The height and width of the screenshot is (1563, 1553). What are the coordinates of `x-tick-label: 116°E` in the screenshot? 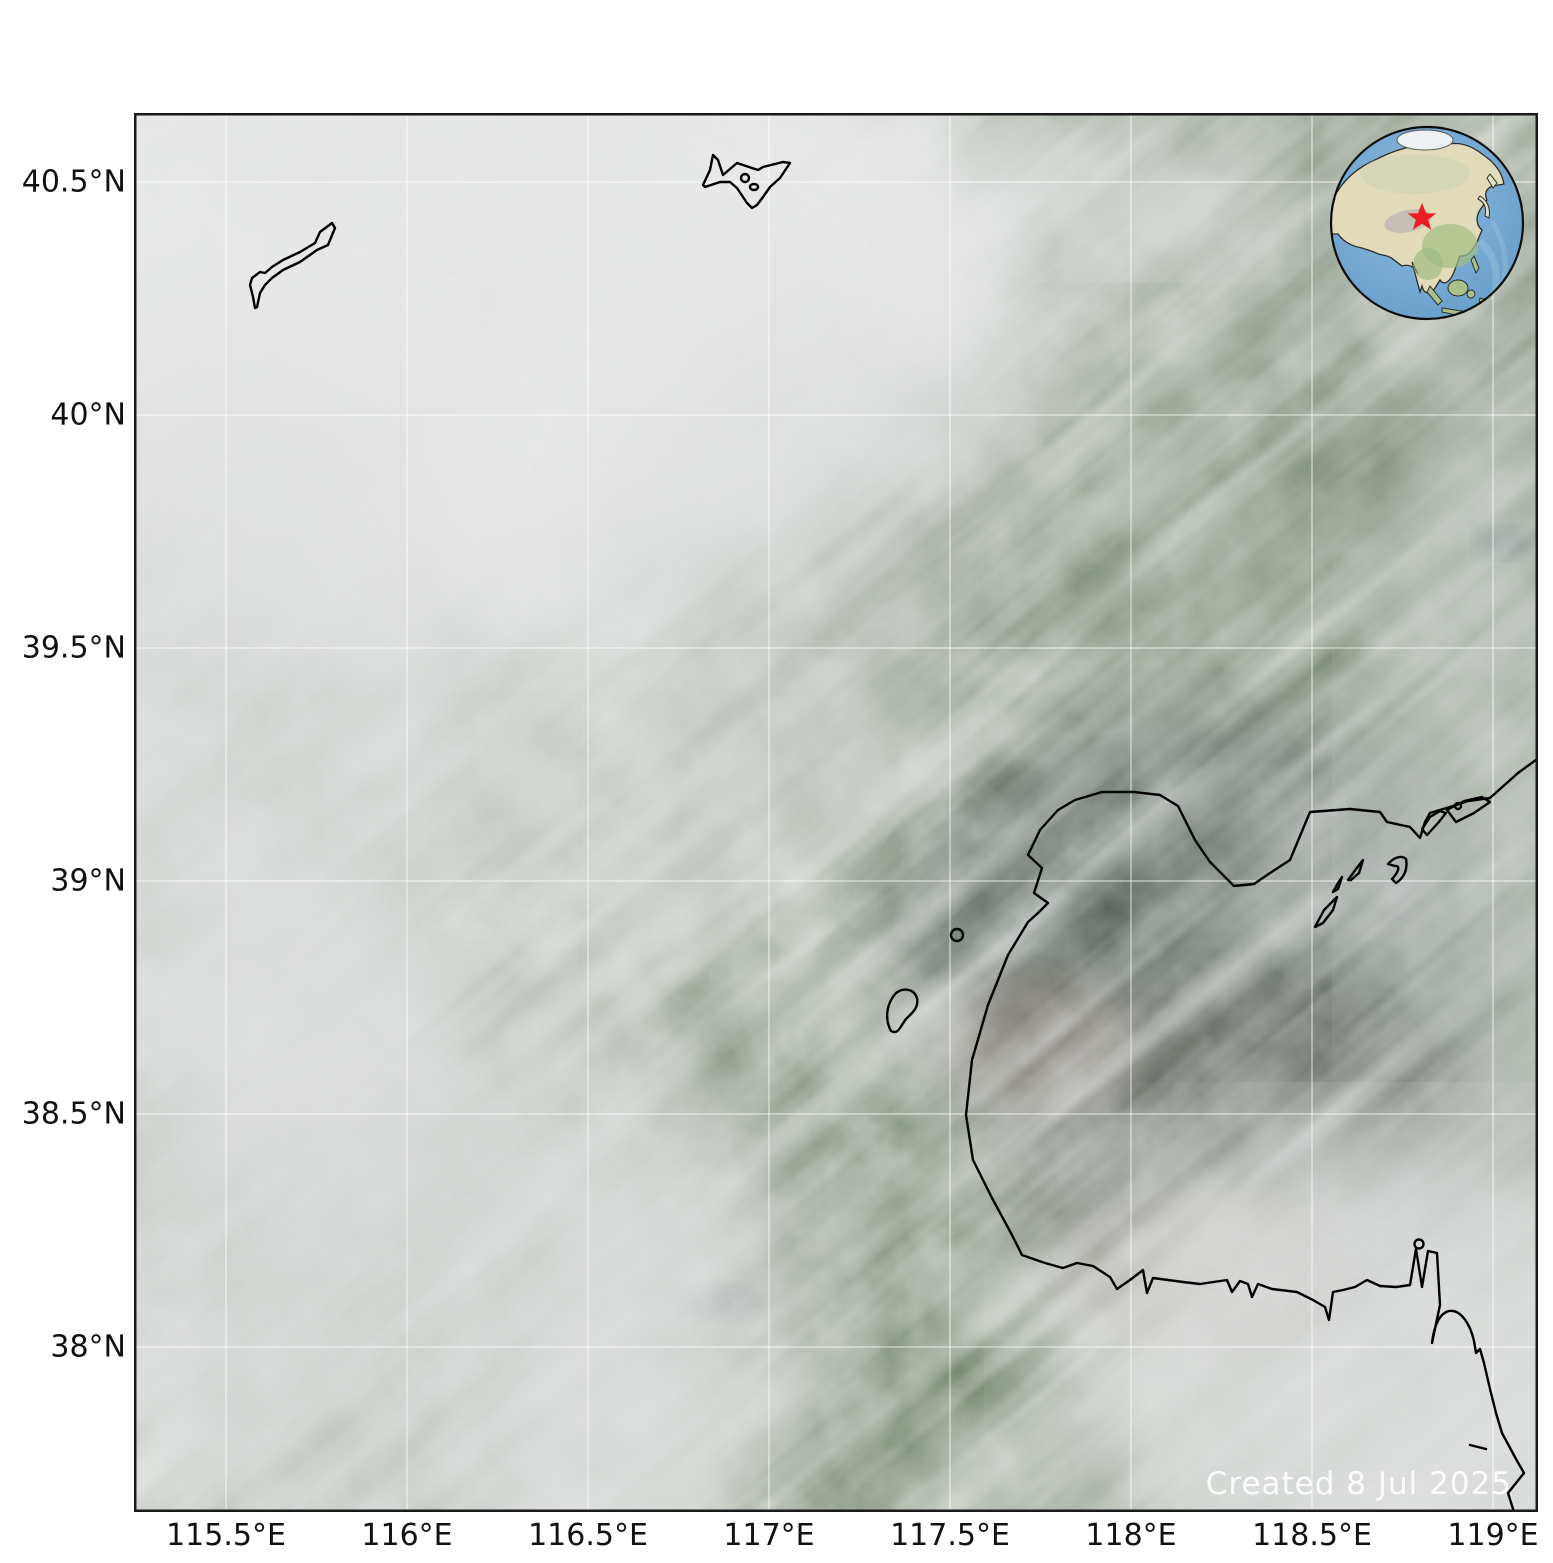 It's located at (407, 1535).